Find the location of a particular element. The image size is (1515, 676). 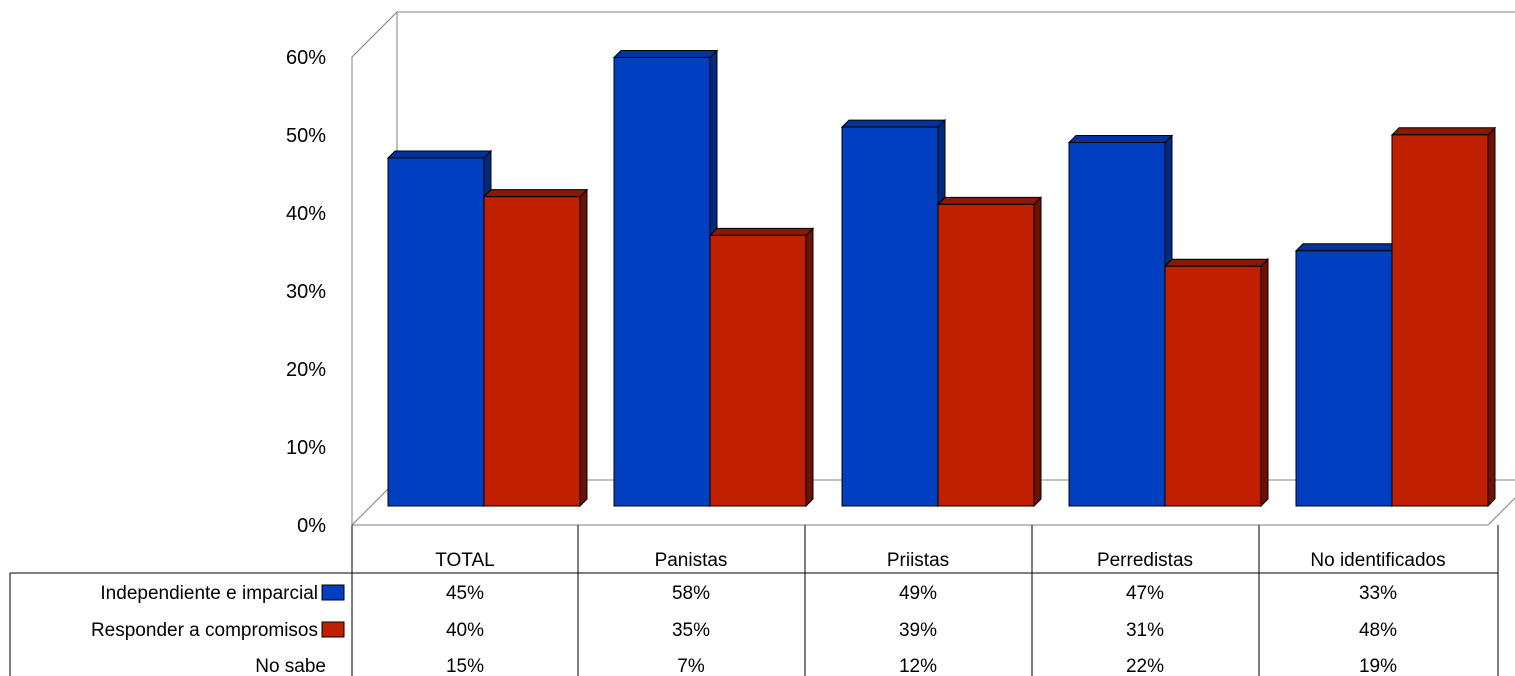

table-cell: 15% is located at coordinates (465, 666).